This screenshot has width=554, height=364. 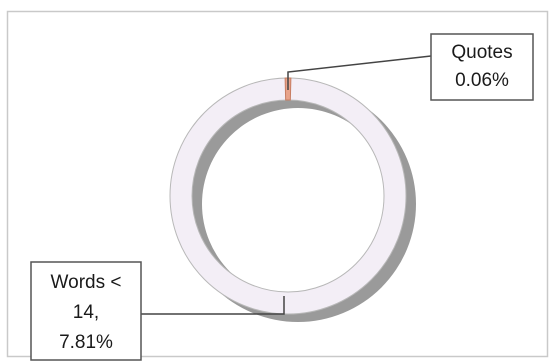 What do you see at coordinates (481, 52) in the screenshot?
I see `callout-quotes-line-1: Quotes` at bounding box center [481, 52].